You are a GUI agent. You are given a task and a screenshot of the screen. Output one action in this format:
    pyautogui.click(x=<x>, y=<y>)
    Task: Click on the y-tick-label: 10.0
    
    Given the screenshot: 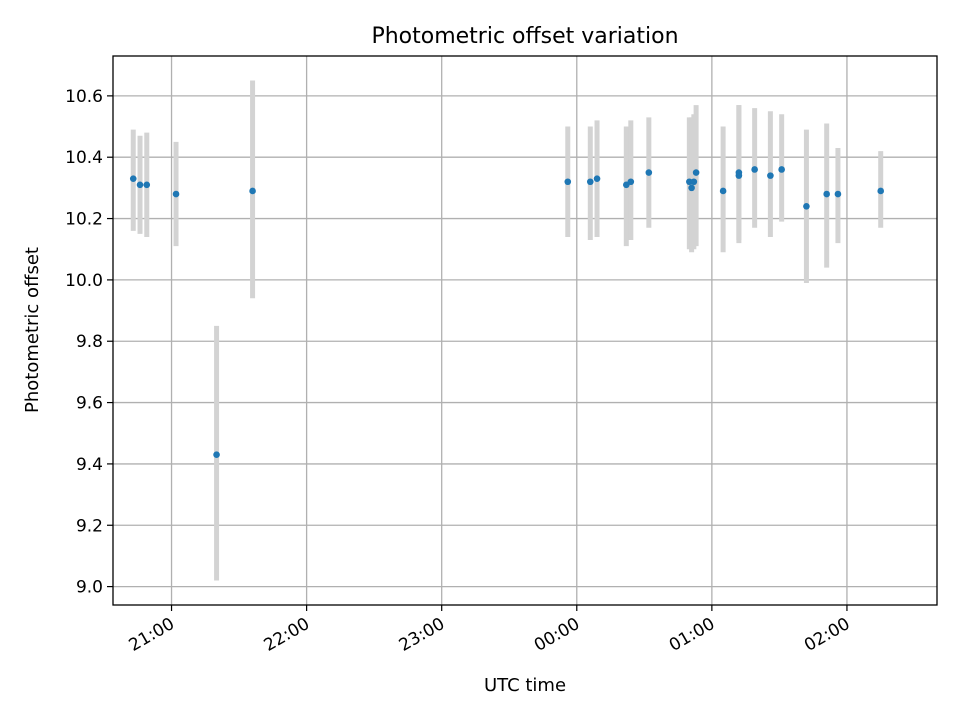 What is the action you would take?
    pyautogui.click(x=84, y=281)
    